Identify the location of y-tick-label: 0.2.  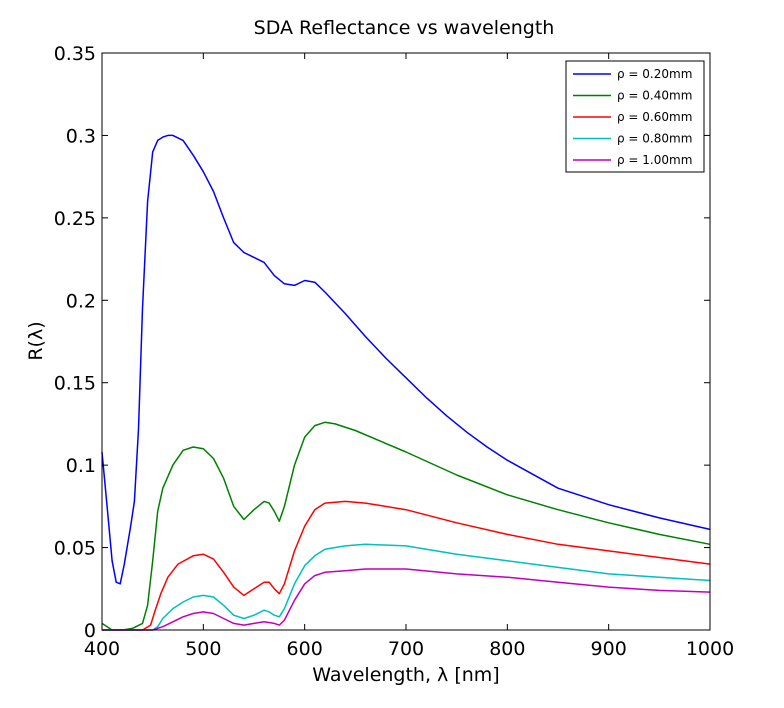
(81, 301).